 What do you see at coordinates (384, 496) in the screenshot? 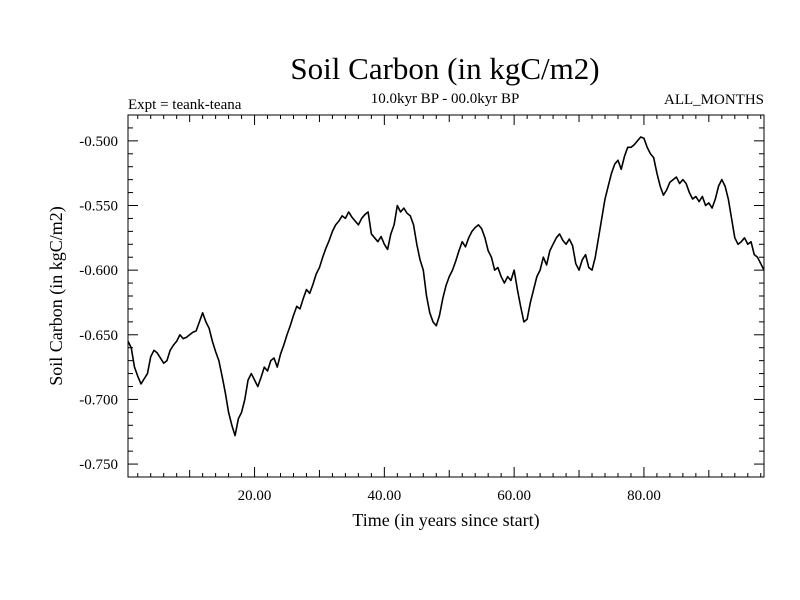
I see `x-tick-label: 40.00` at bounding box center [384, 496].